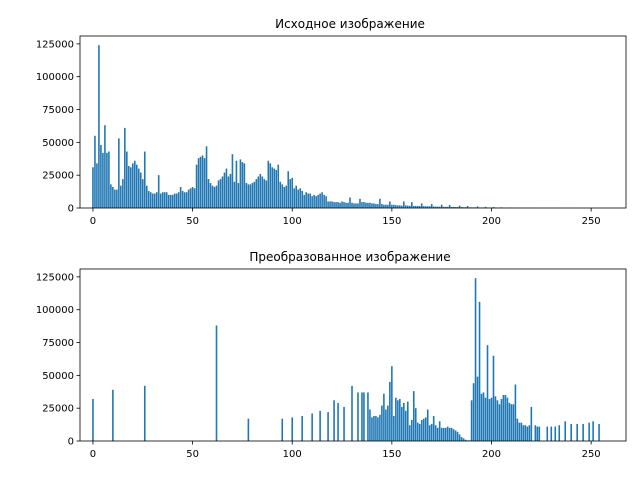 Image resolution: width=640 pixels, height=480 pixels. What do you see at coordinates (391, 221) in the screenshot?
I see `x-tick-label: 150` at bounding box center [391, 221].